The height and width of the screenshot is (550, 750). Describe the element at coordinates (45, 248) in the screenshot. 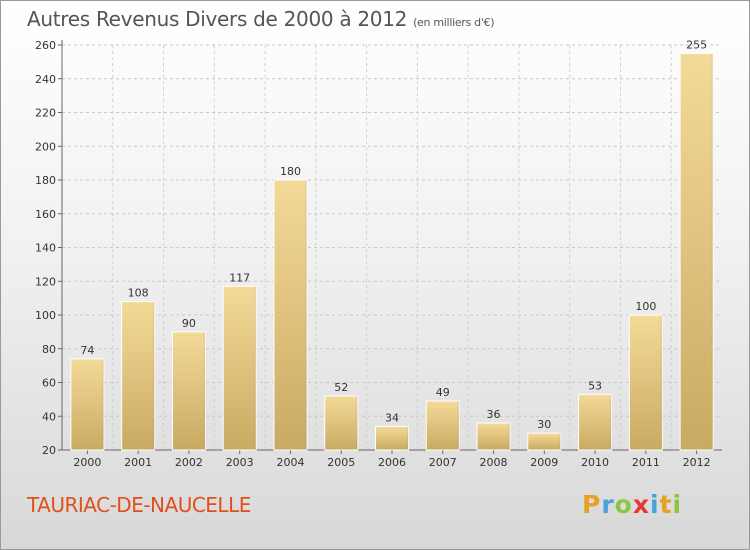

I see `y-tick-label: 140` at that location.